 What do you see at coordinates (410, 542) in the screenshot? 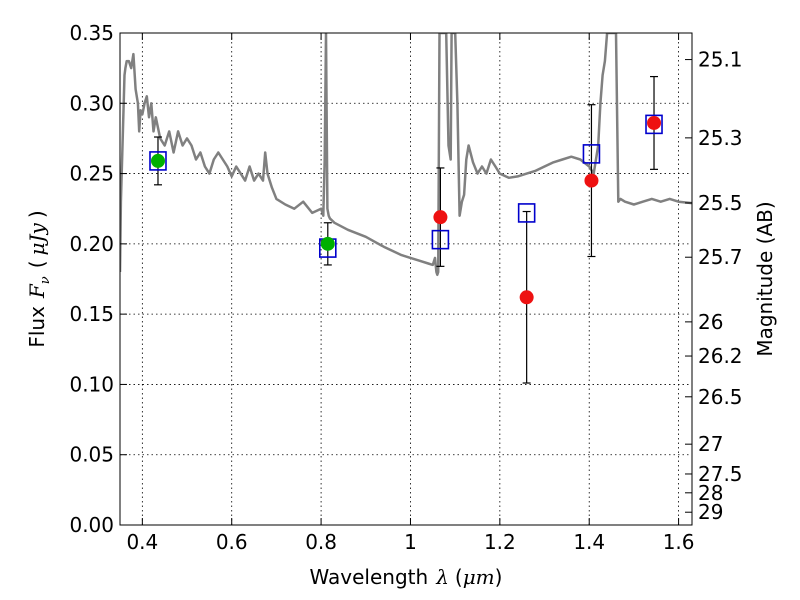
I see `x-tick-label: 1` at bounding box center [410, 542].